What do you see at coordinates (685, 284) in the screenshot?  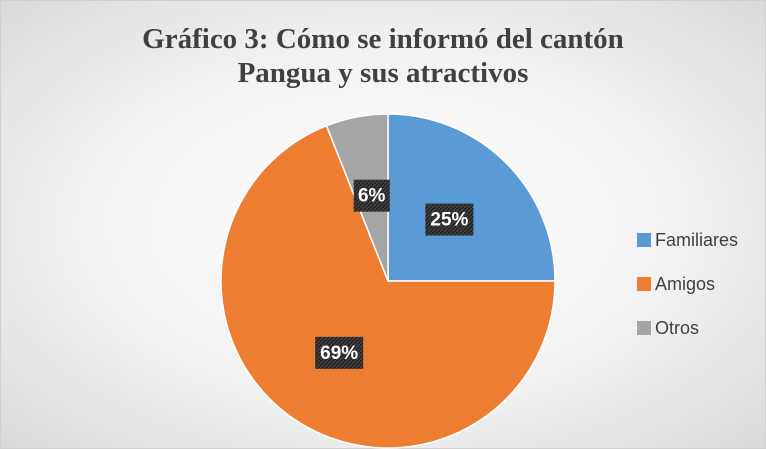 I see `legend-label: Amigos` at bounding box center [685, 284].